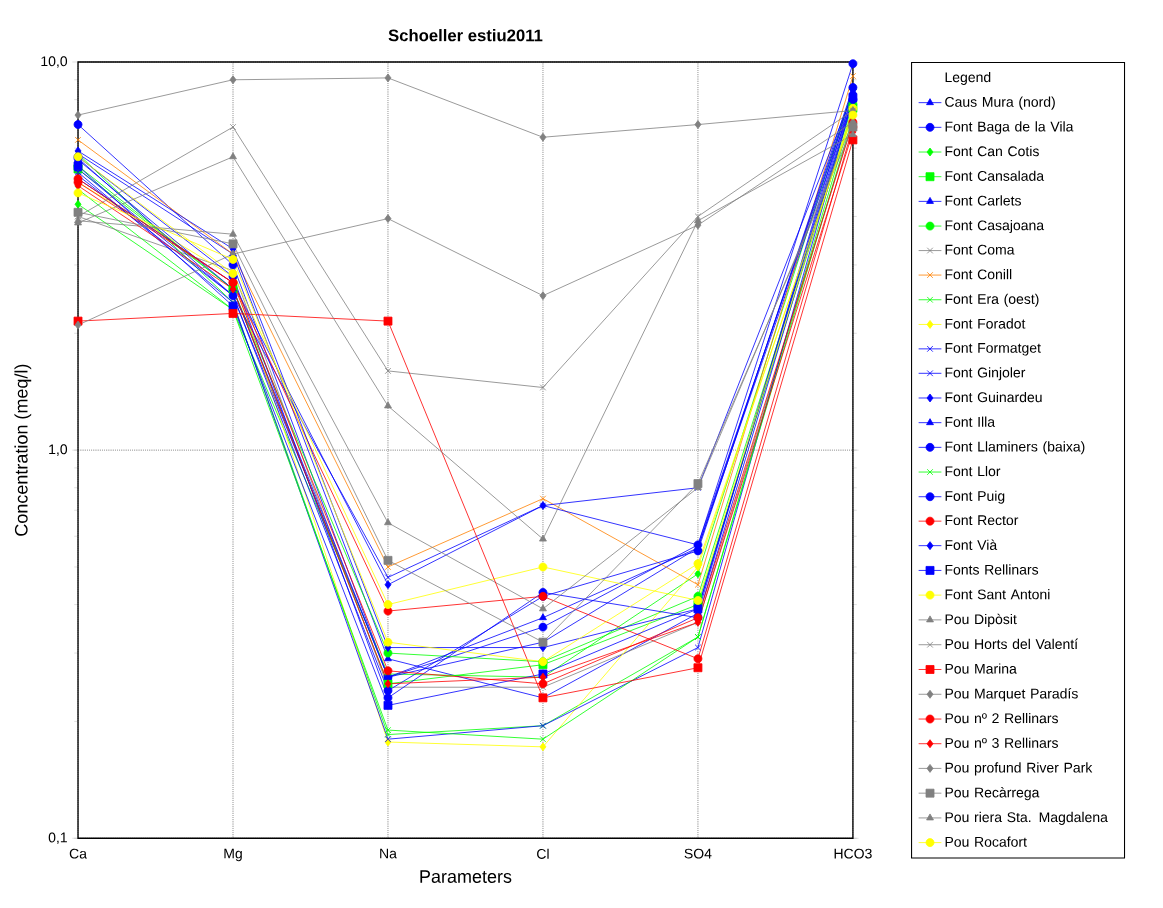 This screenshot has width=1163, height=908. What do you see at coordinates (388, 853) in the screenshot?
I see `x-tick-label: Na` at bounding box center [388, 853].